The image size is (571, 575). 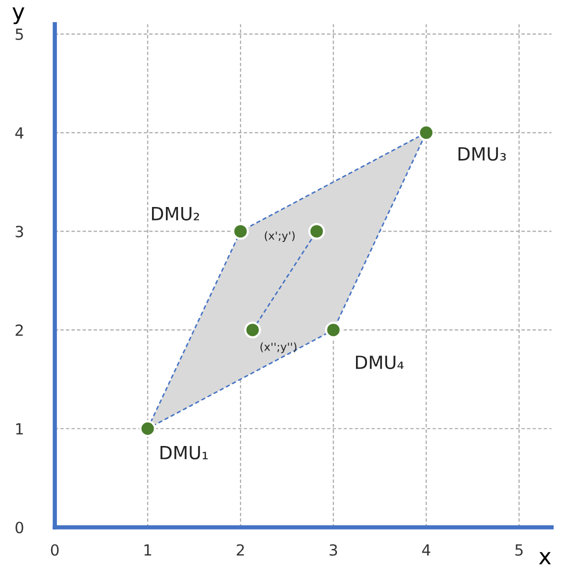 What do you see at coordinates (54, 550) in the screenshot?
I see `x-tick-label: 0` at bounding box center [54, 550].